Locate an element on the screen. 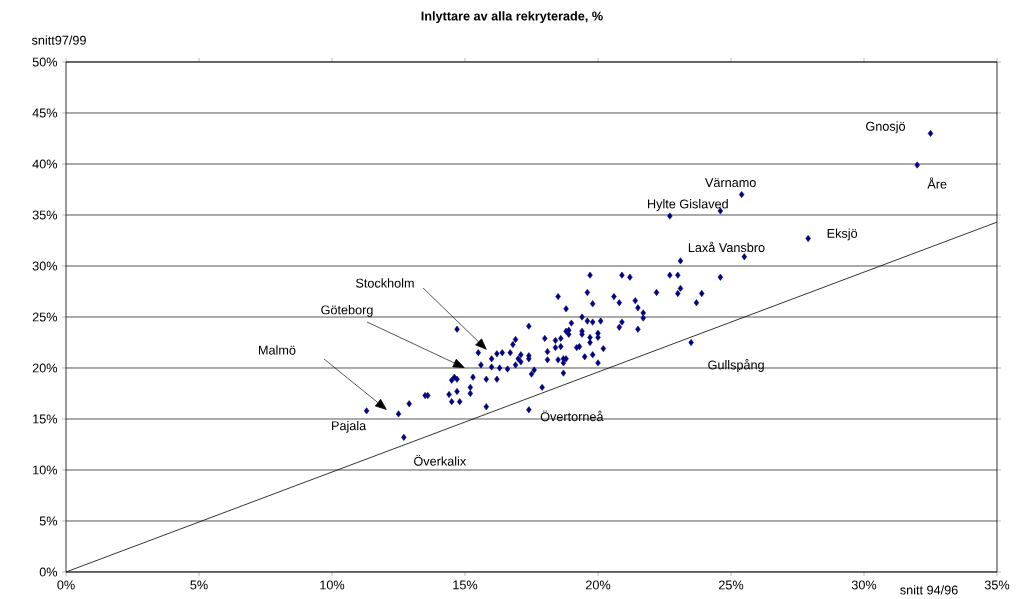  y-tick-label: 40% is located at coordinates (45, 164).